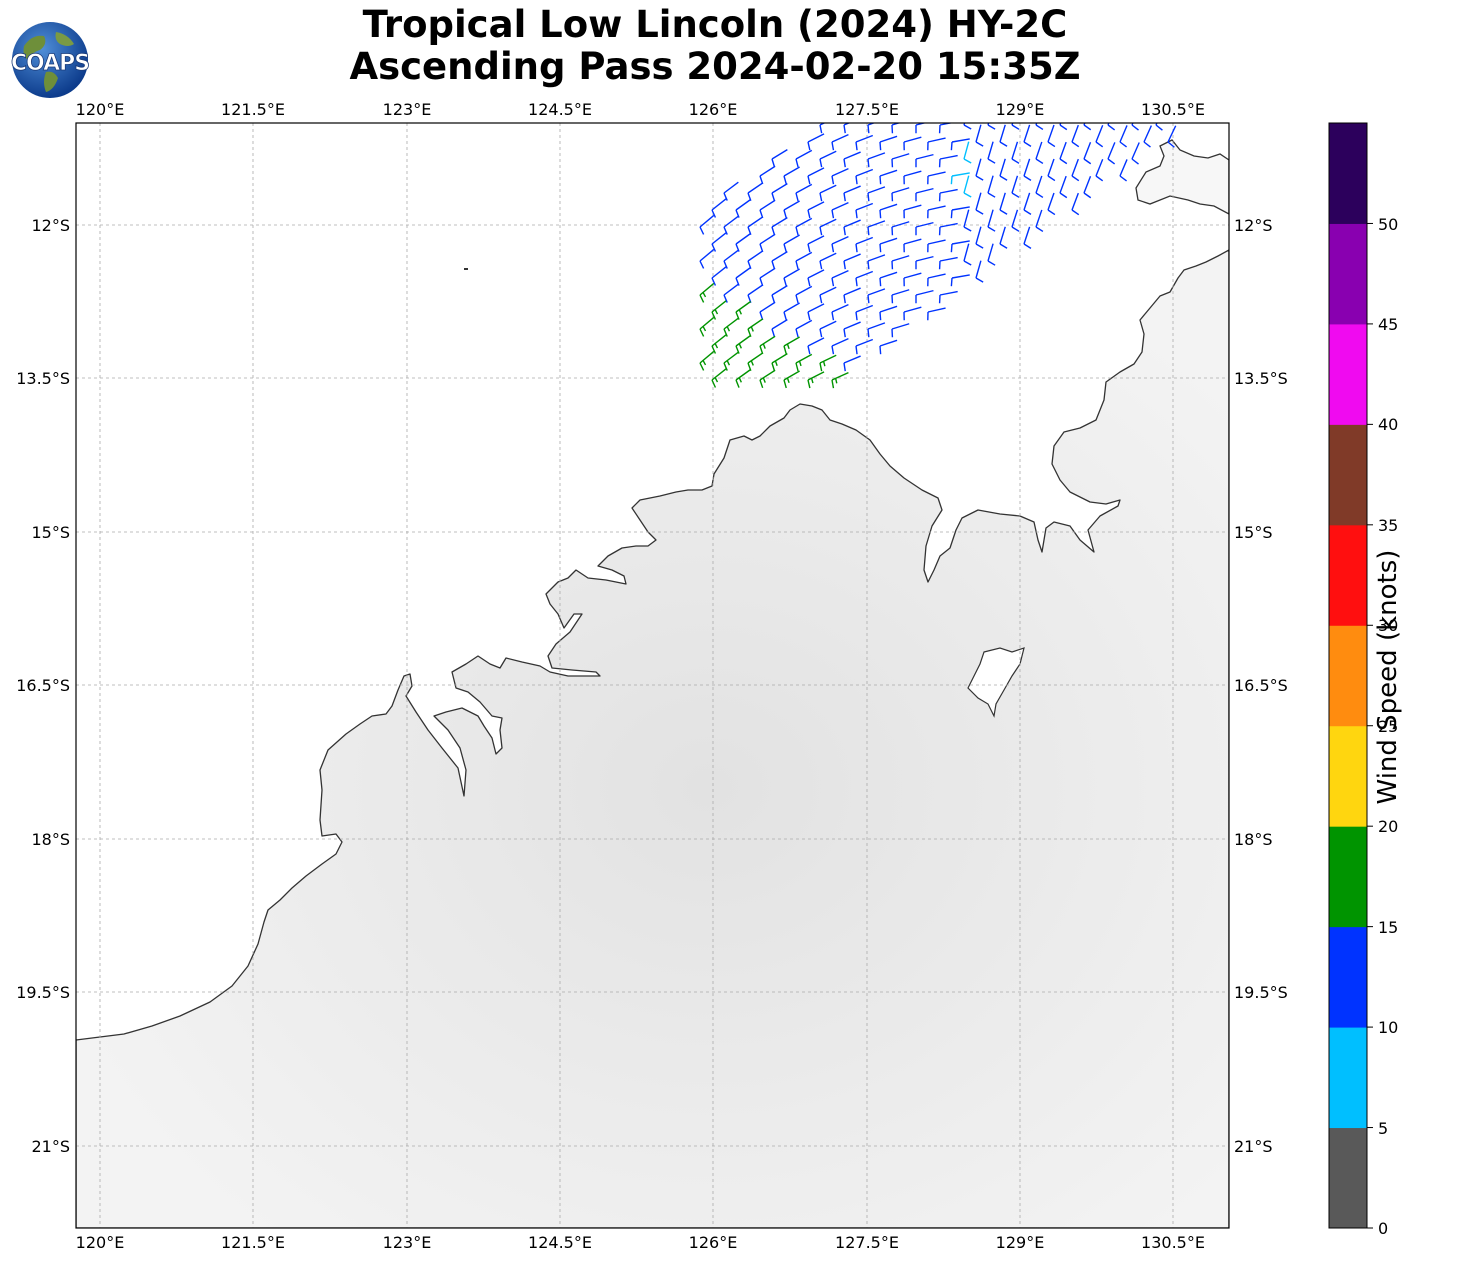 Image resolution: width=1466 pixels, height=1264 pixels. Describe the element at coordinates (50, 225) in the screenshot. I see `lat-label-left: 12°S` at that location.